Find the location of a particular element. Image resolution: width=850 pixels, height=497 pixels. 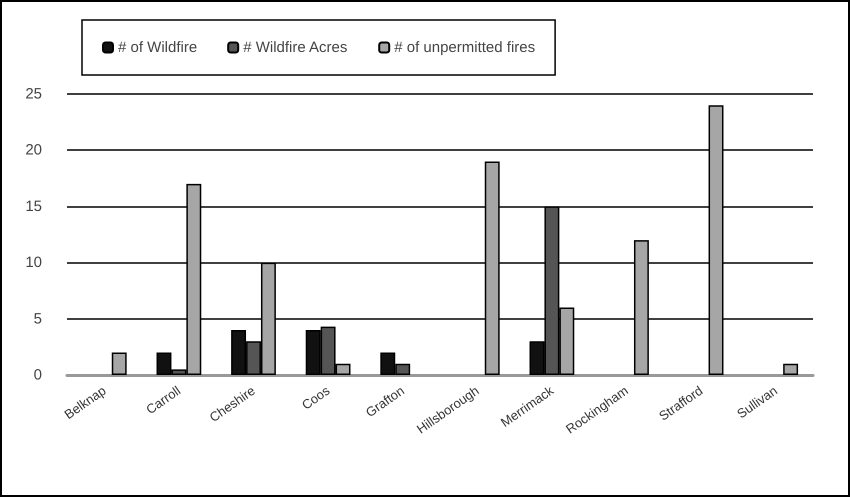

y-tick-label: 25 is located at coordinates (33, 94).